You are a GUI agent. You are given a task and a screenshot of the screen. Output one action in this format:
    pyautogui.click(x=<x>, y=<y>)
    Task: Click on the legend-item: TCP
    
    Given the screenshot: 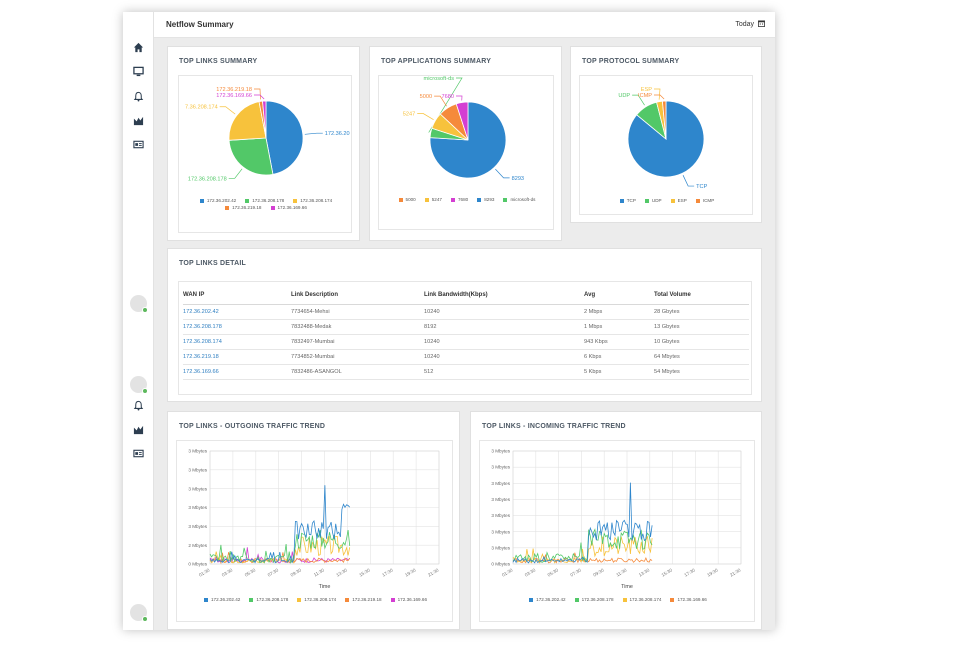 What is the action you would take?
    pyautogui.click(x=627, y=200)
    